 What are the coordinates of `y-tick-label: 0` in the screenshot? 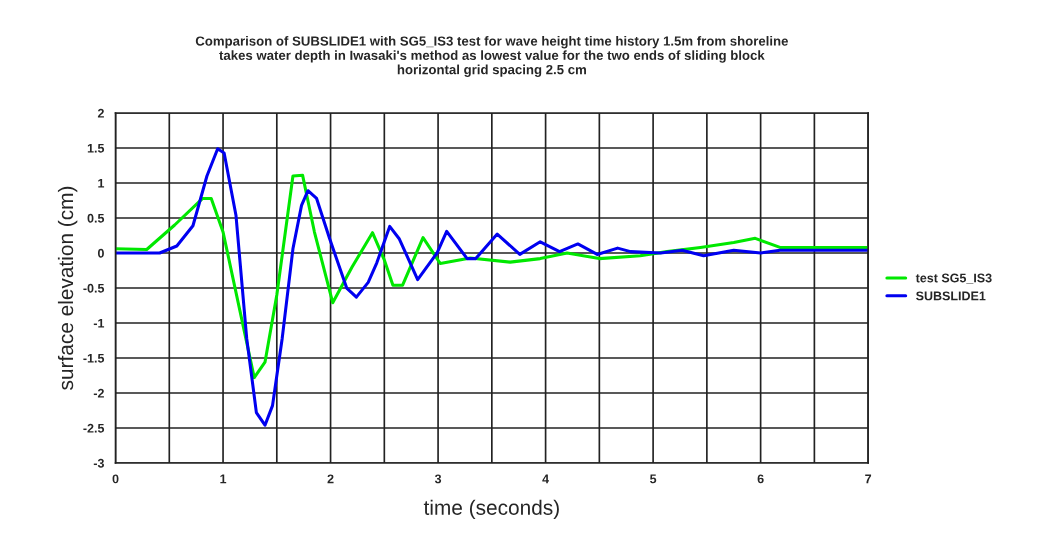 It's located at (100, 253).